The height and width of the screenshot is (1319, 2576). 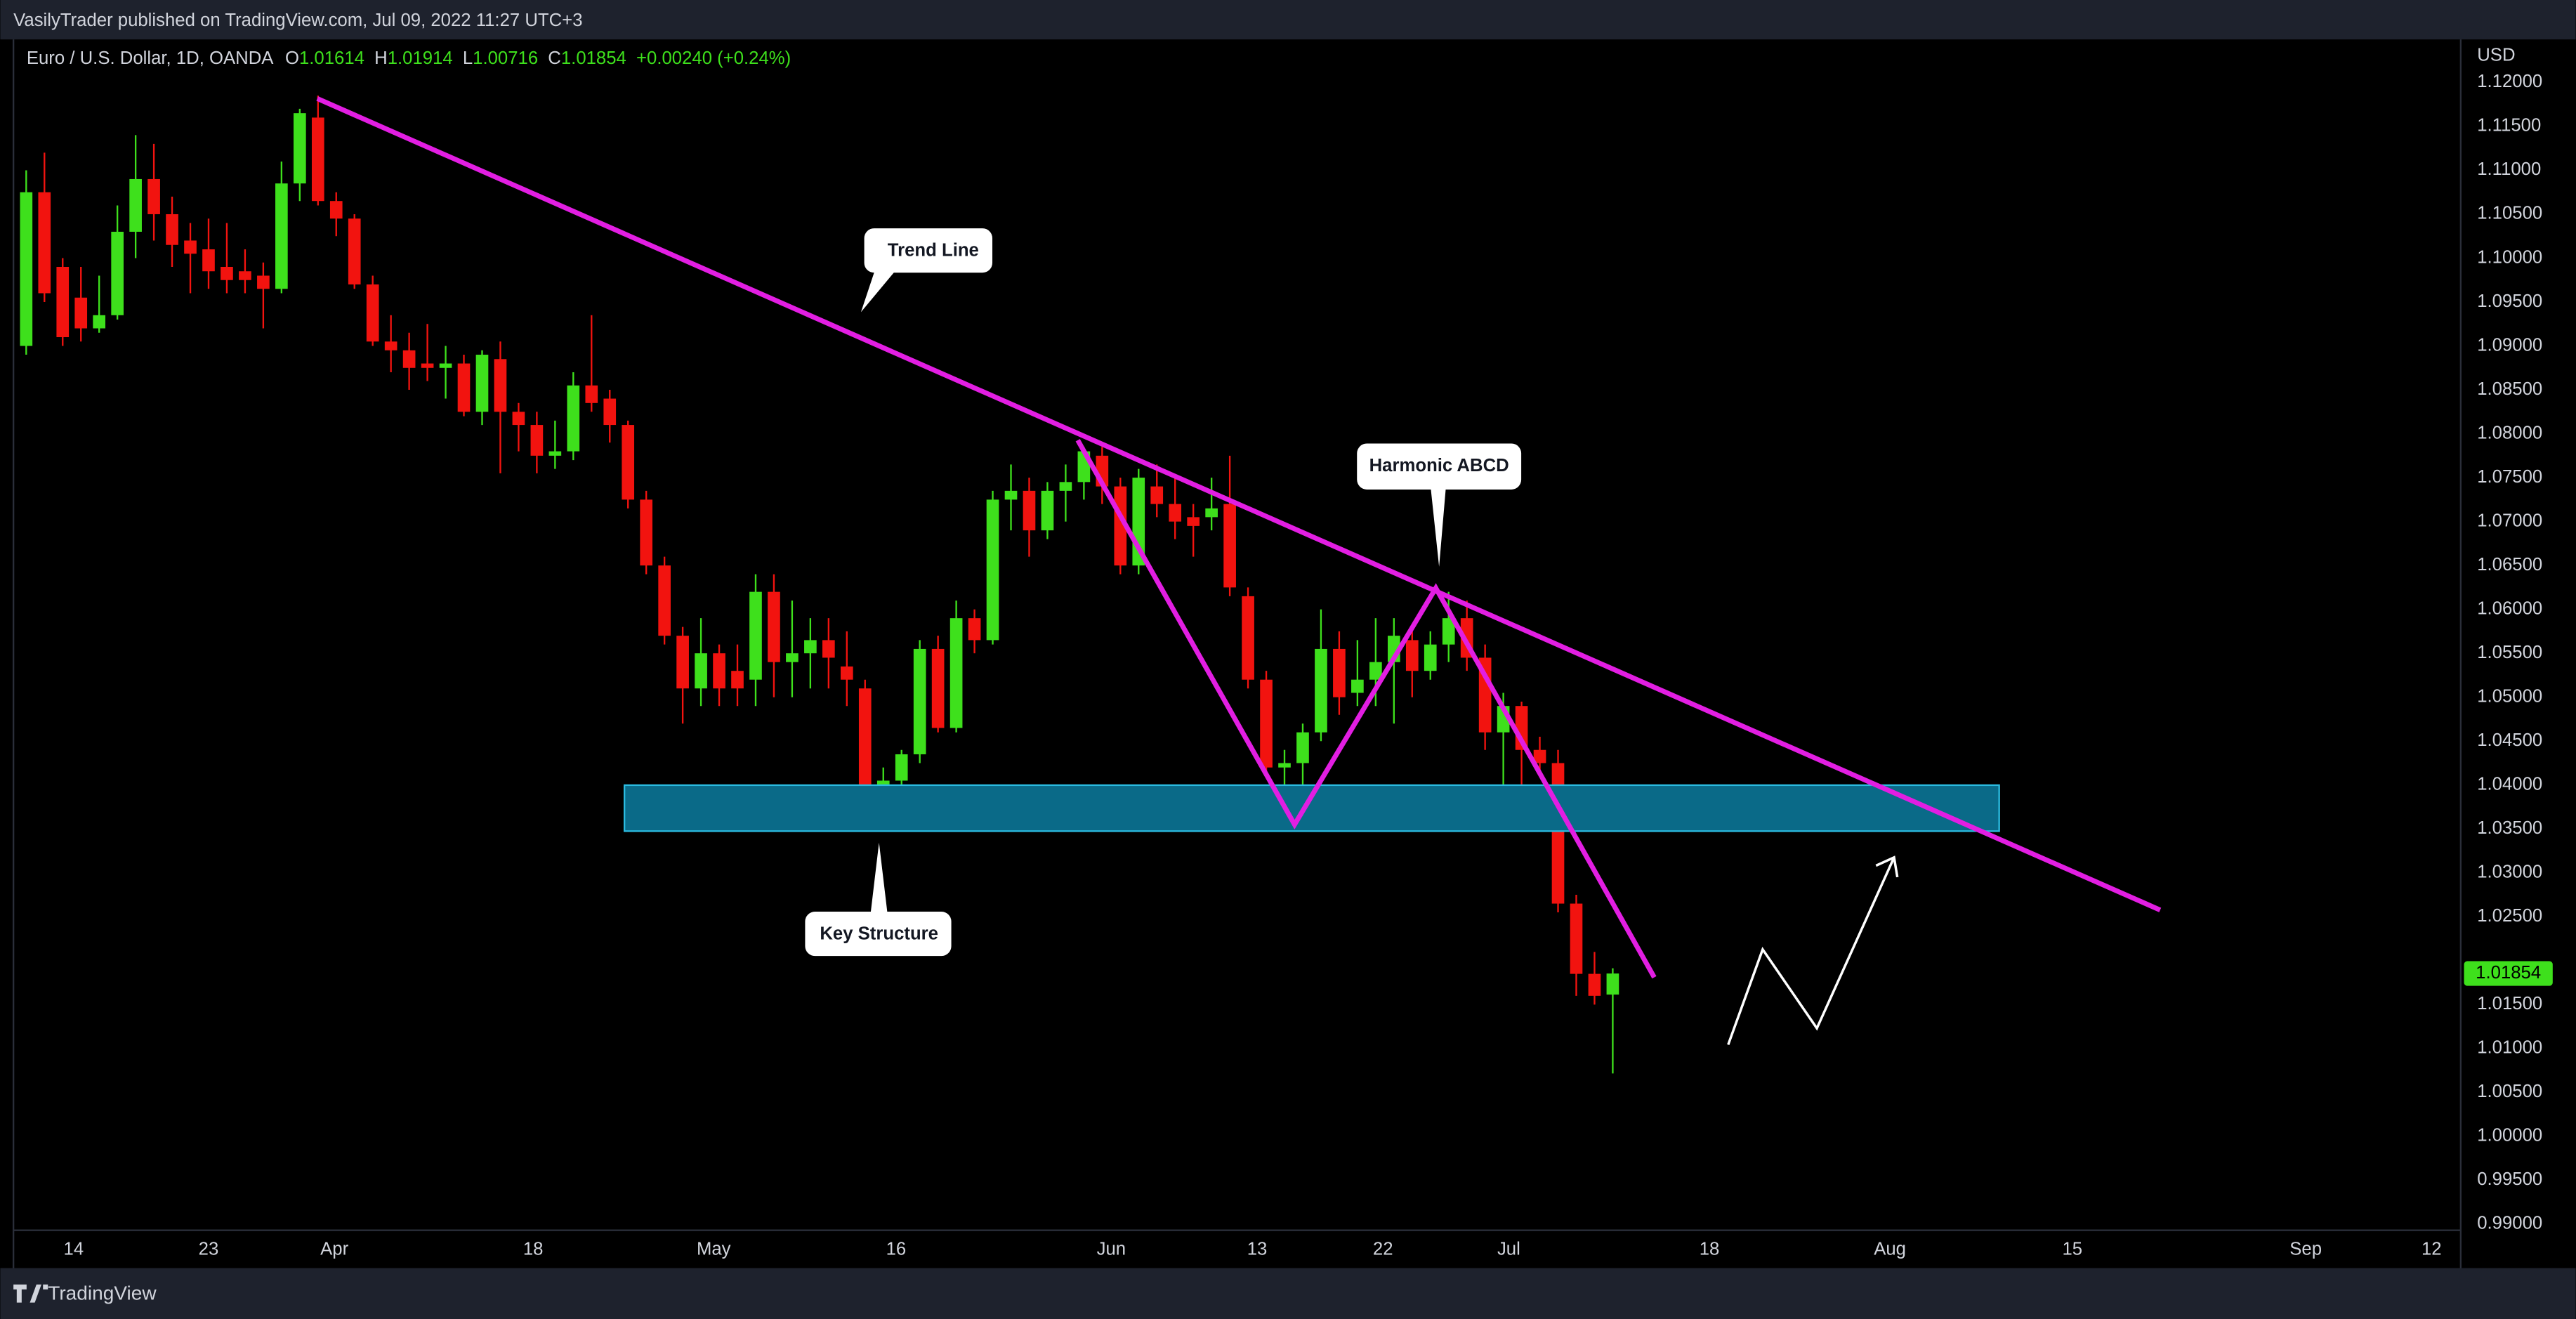 What do you see at coordinates (1508, 1249) in the screenshot?
I see `x-tick-label: Jul` at bounding box center [1508, 1249].